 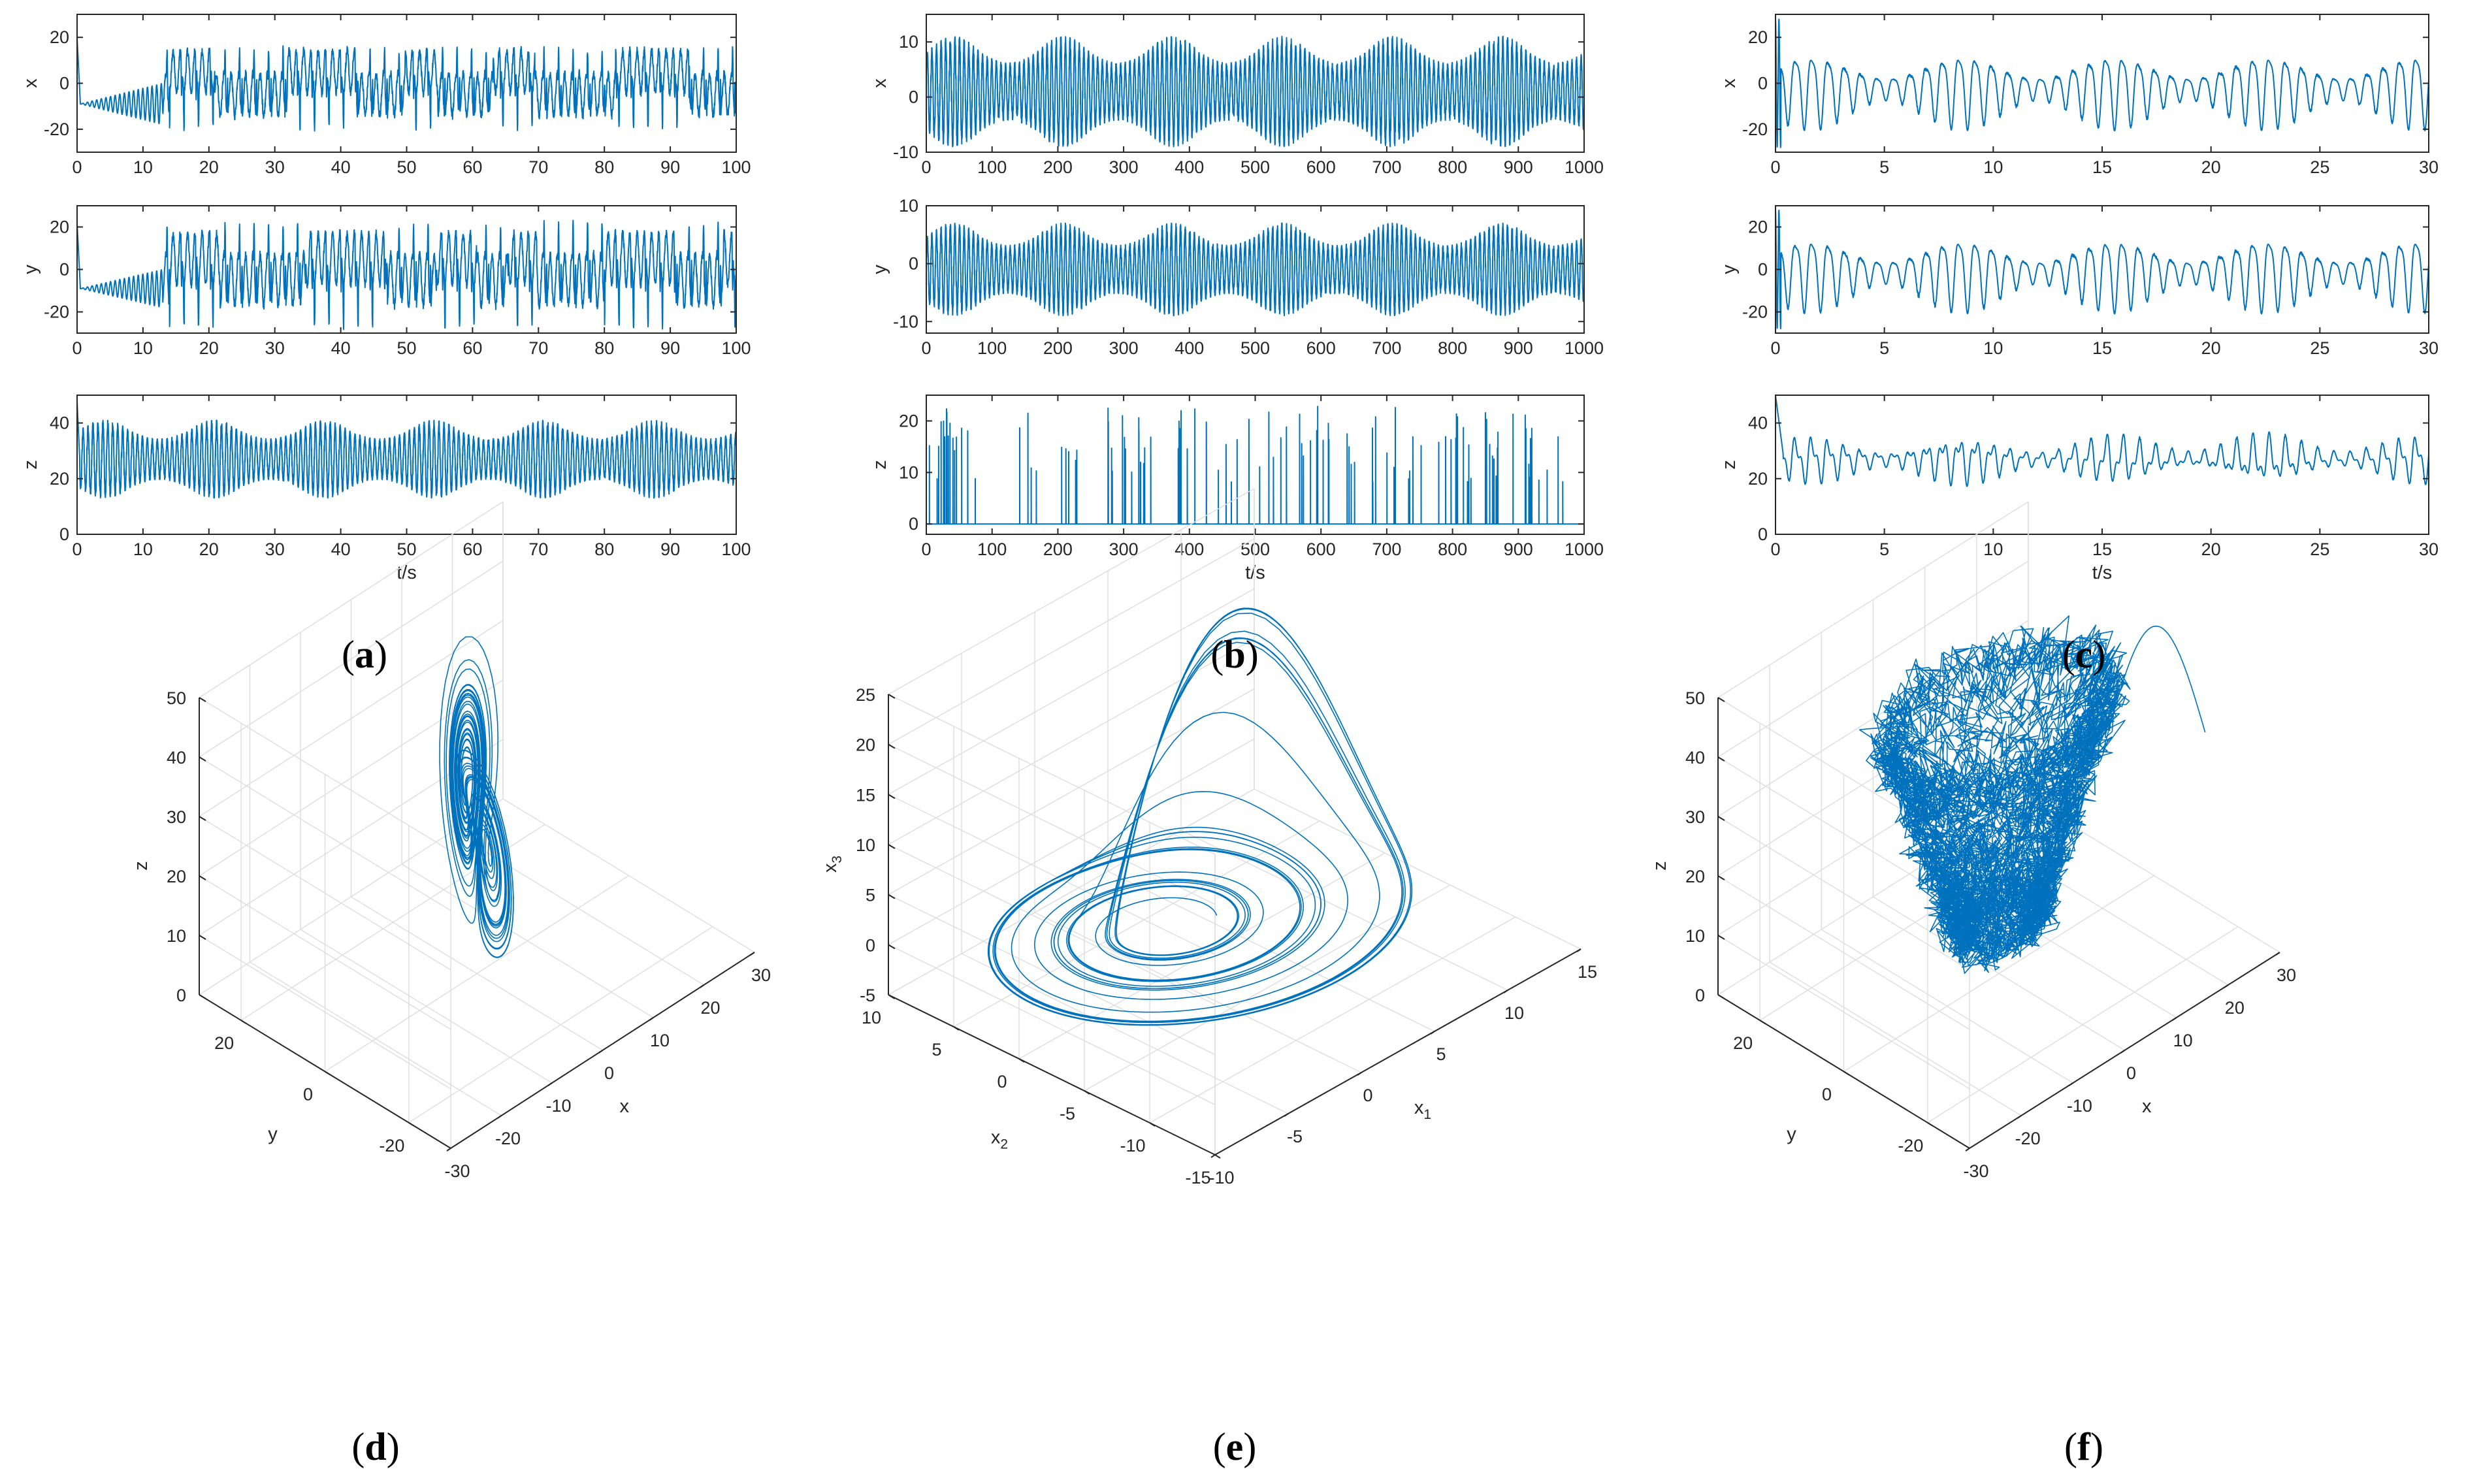 I want to click on x-axis-label: x, so click(x=625, y=1106).